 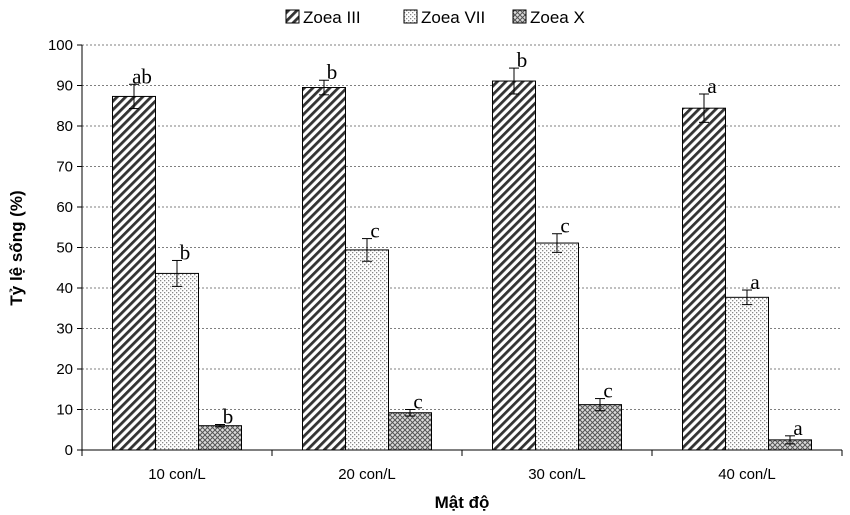 What do you see at coordinates (64, 207) in the screenshot?
I see `y-tick-label: 60` at bounding box center [64, 207].